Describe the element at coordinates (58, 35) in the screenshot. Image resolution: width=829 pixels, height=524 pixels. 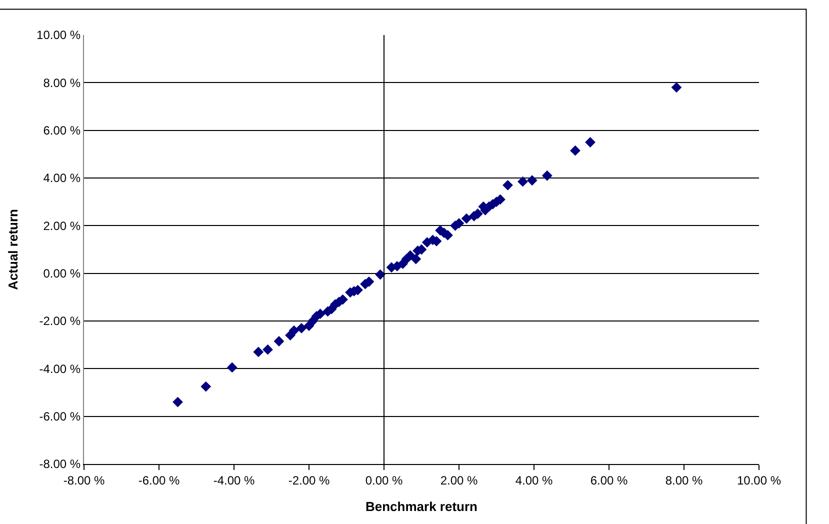
I see `y-tick-label: 10.00 %` at that location.